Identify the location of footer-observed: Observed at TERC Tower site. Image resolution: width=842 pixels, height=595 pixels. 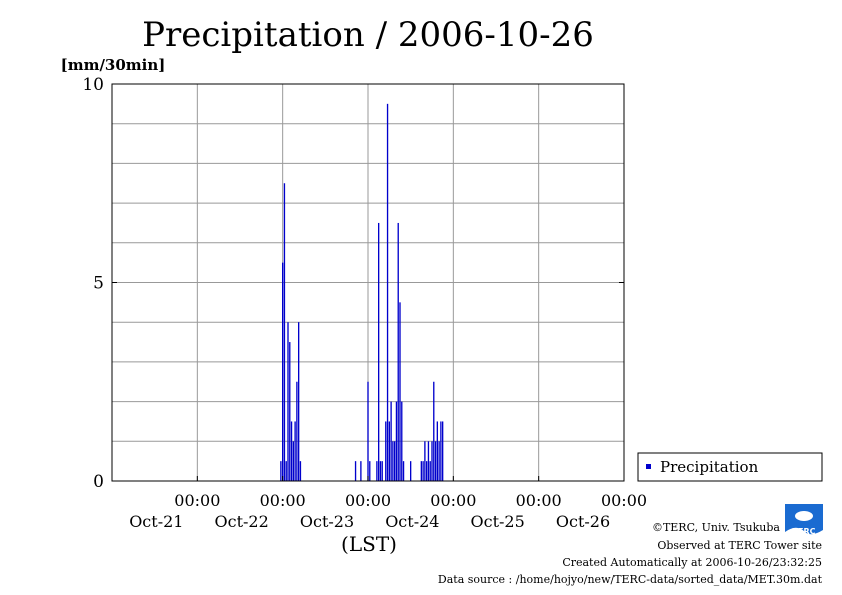
(739, 545).